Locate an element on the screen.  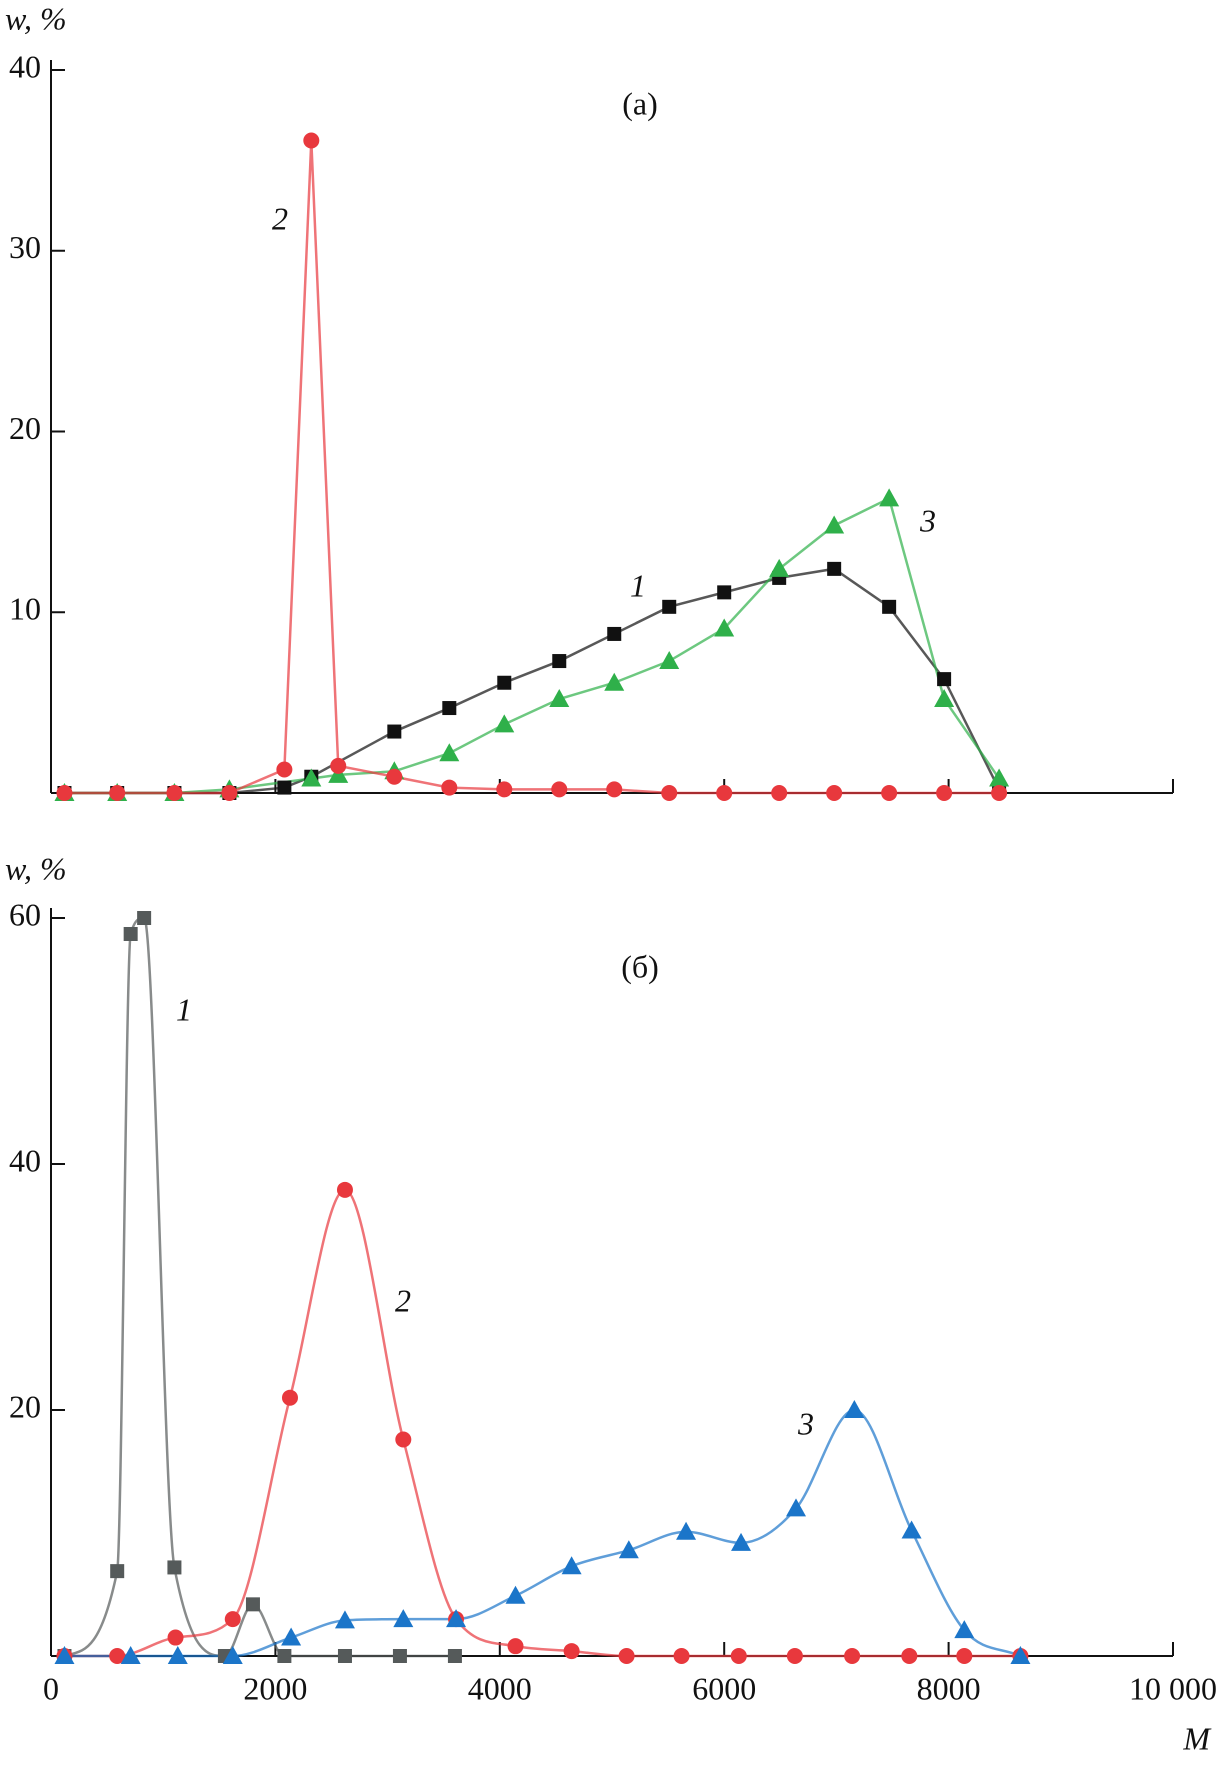
x-tick-label: 4000 is located at coordinates (500, 1688).